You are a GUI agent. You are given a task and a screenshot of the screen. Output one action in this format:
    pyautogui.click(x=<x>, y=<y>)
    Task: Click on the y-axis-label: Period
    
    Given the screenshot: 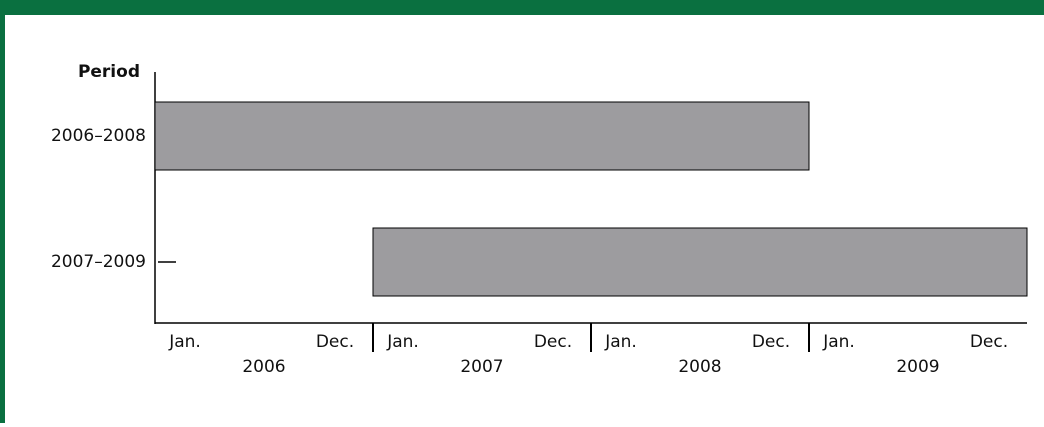 What is the action you would take?
    pyautogui.click(x=109, y=72)
    